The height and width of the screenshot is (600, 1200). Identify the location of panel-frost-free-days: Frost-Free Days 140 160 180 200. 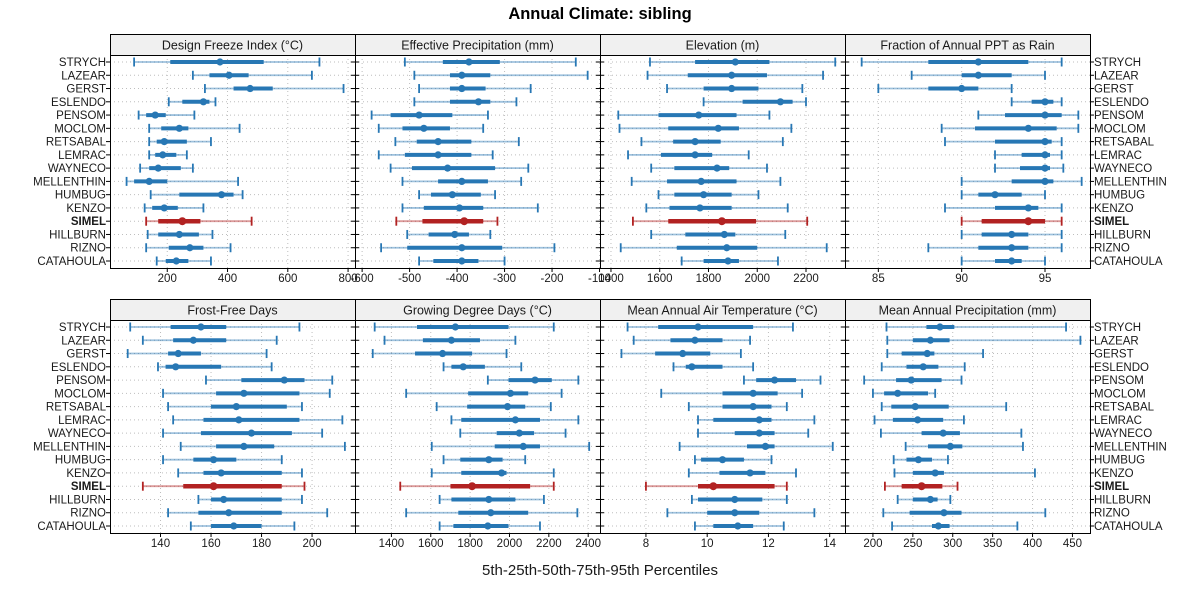
(232, 424).